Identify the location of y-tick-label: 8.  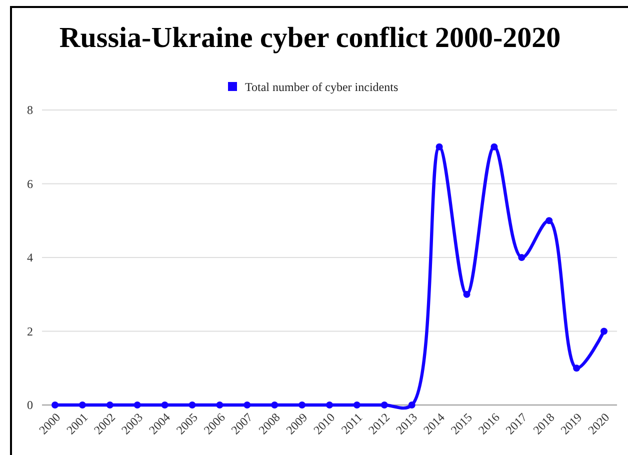
(30, 110).